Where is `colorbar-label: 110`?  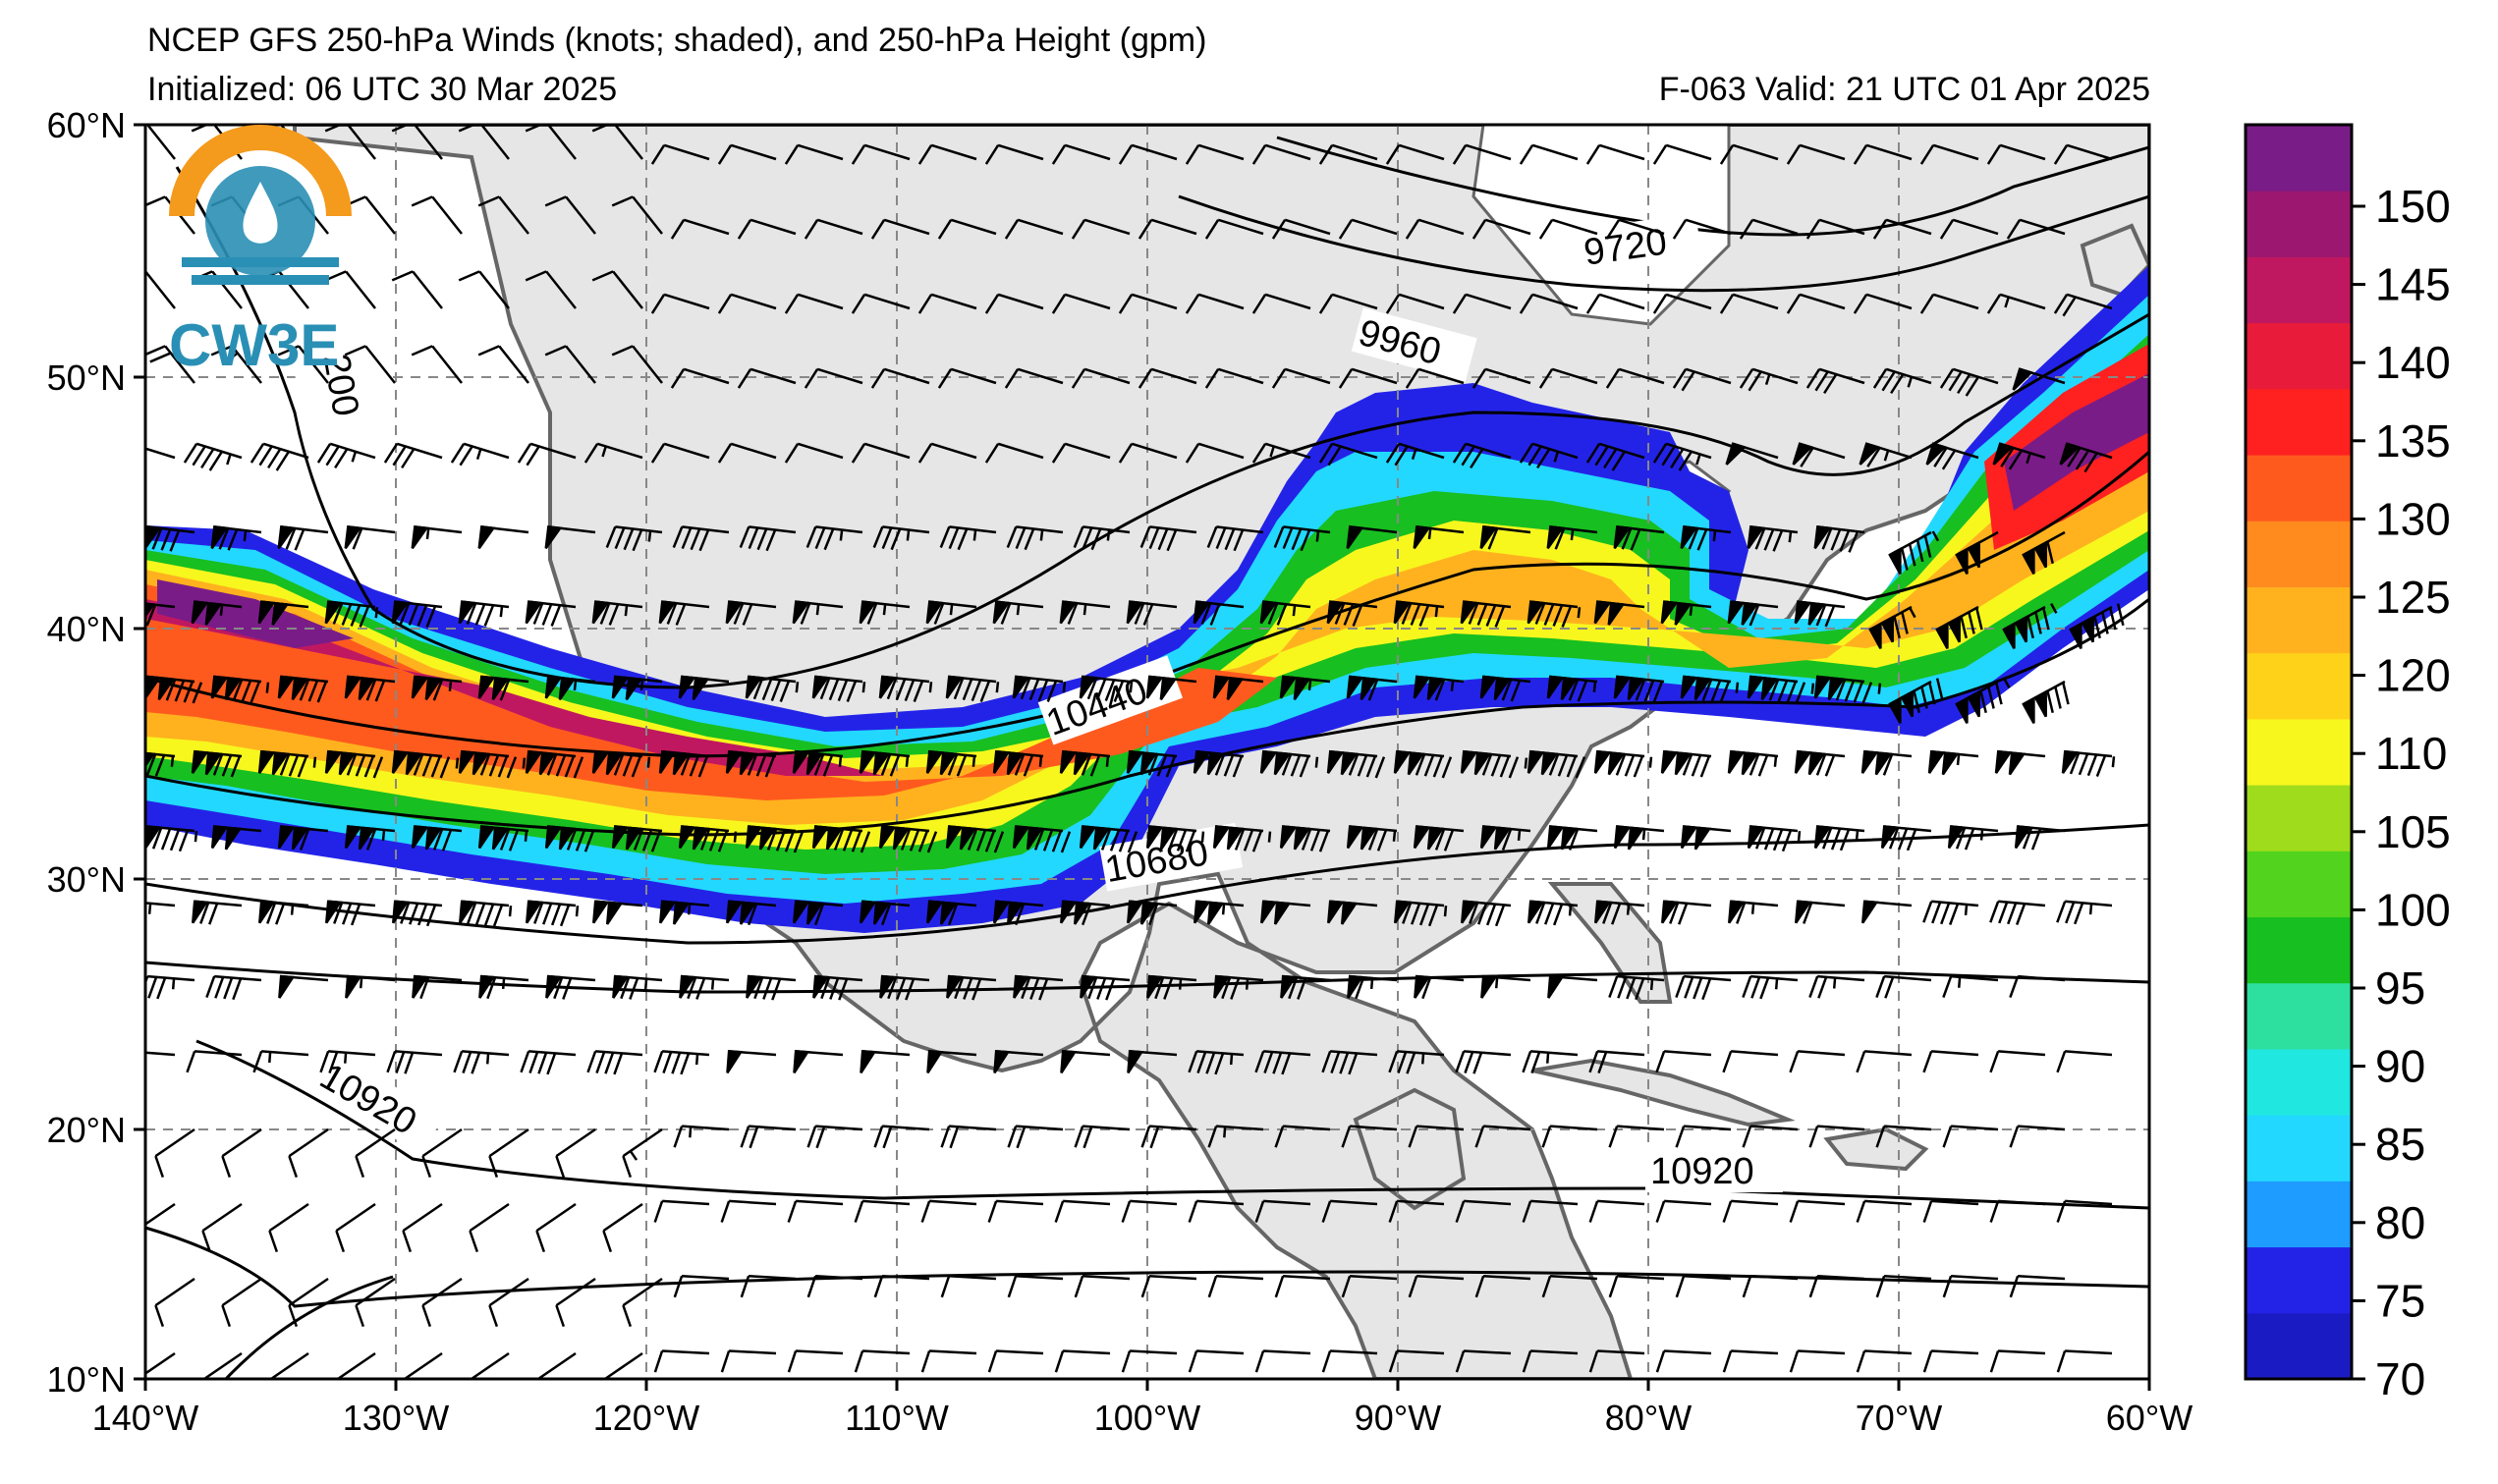
colorbar-label: 110 is located at coordinates (2411, 753).